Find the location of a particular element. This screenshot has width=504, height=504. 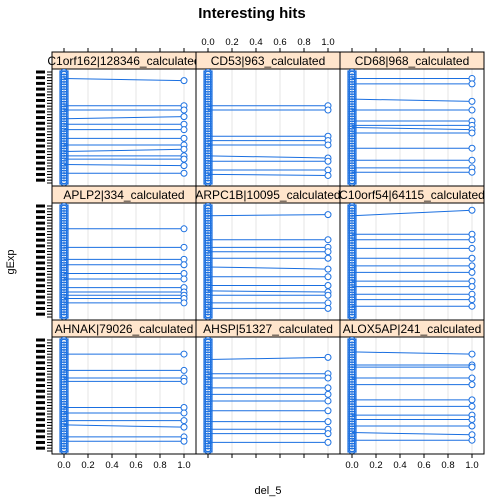

x-tick-label-top: 0.4 is located at coordinates (255, 42).